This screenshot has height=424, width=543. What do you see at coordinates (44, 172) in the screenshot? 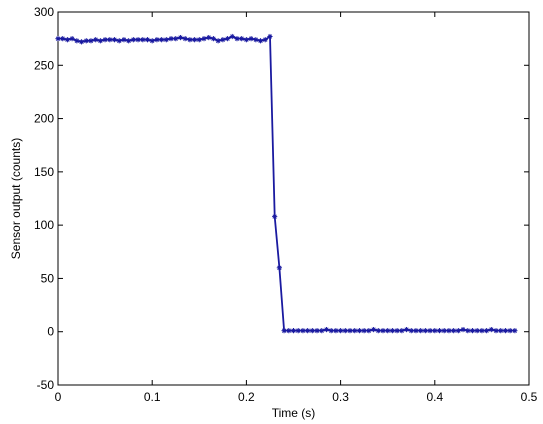
I see `y-tick-label: 150` at bounding box center [44, 172].